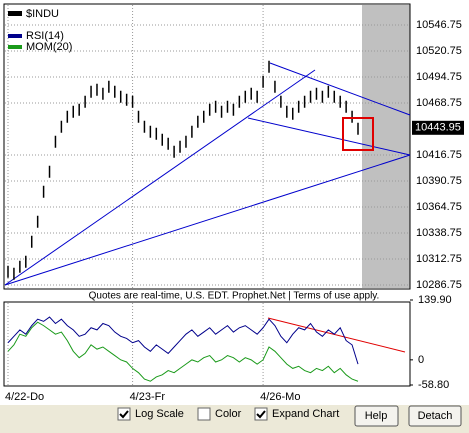  Describe the element at coordinates (439, 181) in the screenshot. I see `y-tick-label: 10390.75` at that location.